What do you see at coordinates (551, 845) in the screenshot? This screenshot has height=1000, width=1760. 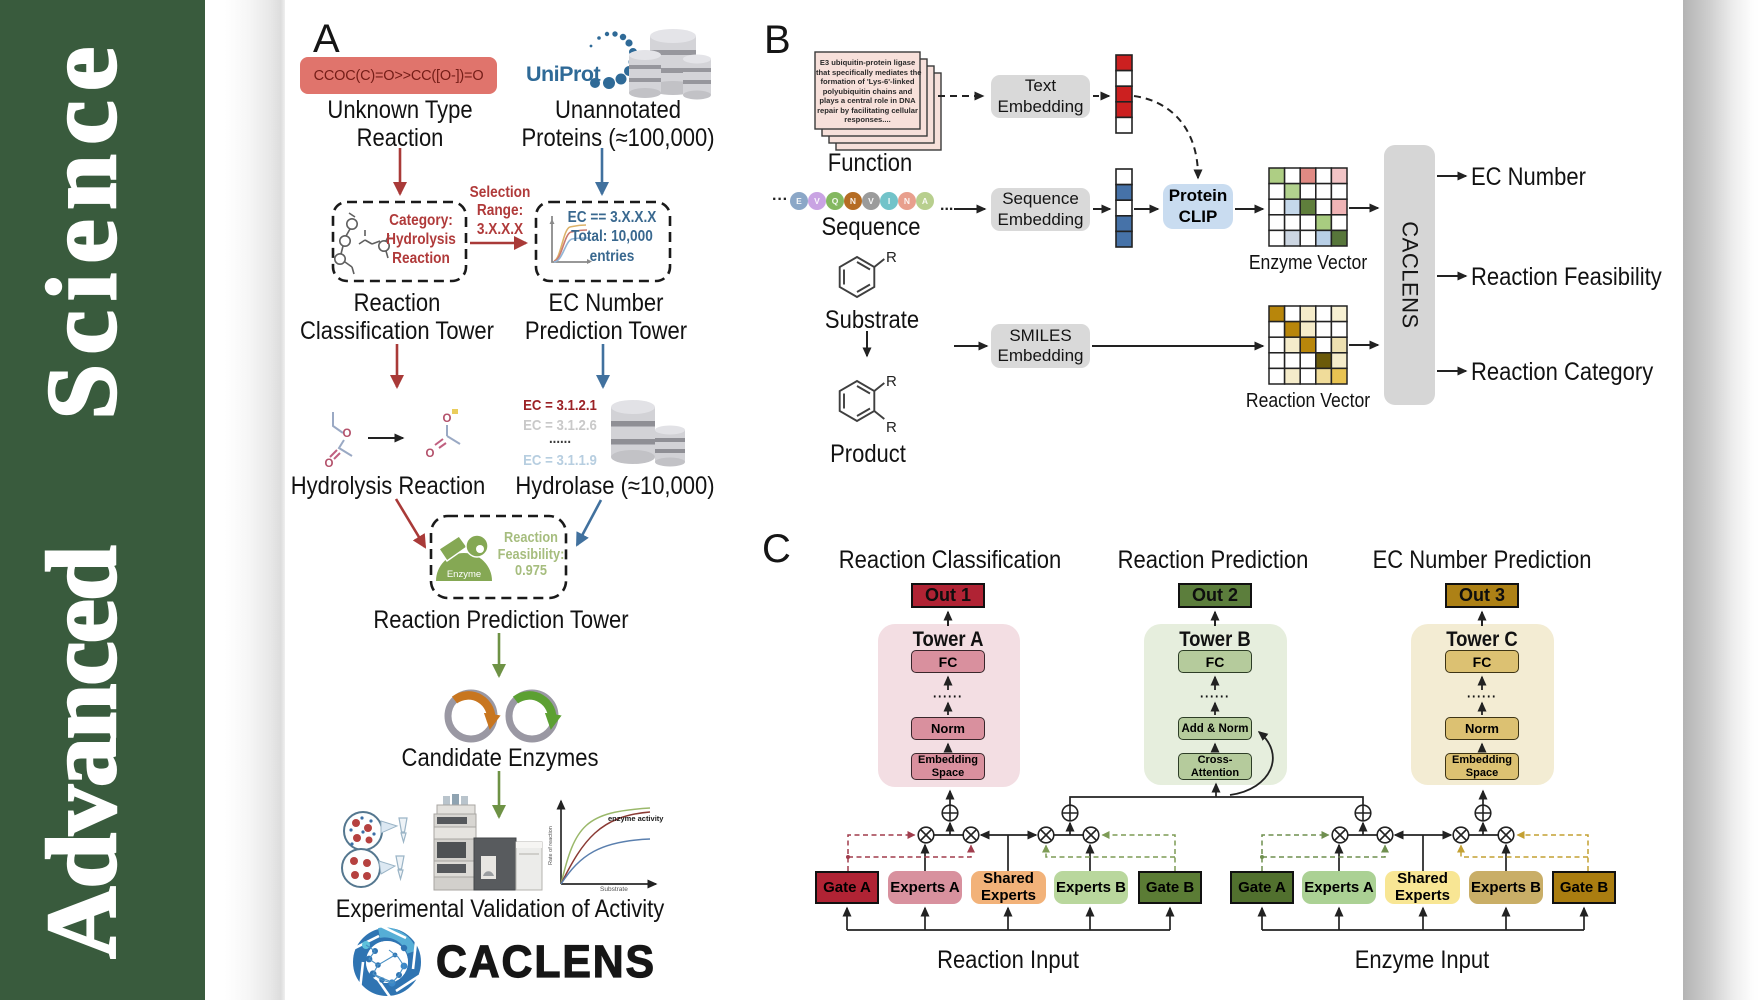 I see `svg-text: Rate of reaction` at bounding box center [551, 845].